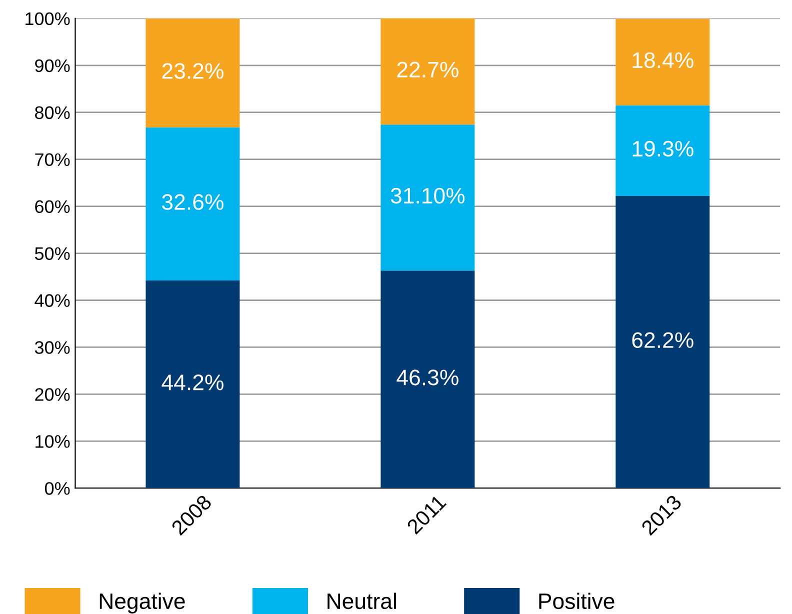  Describe the element at coordinates (52, 300) in the screenshot. I see `y-tick-label: 40%` at that location.